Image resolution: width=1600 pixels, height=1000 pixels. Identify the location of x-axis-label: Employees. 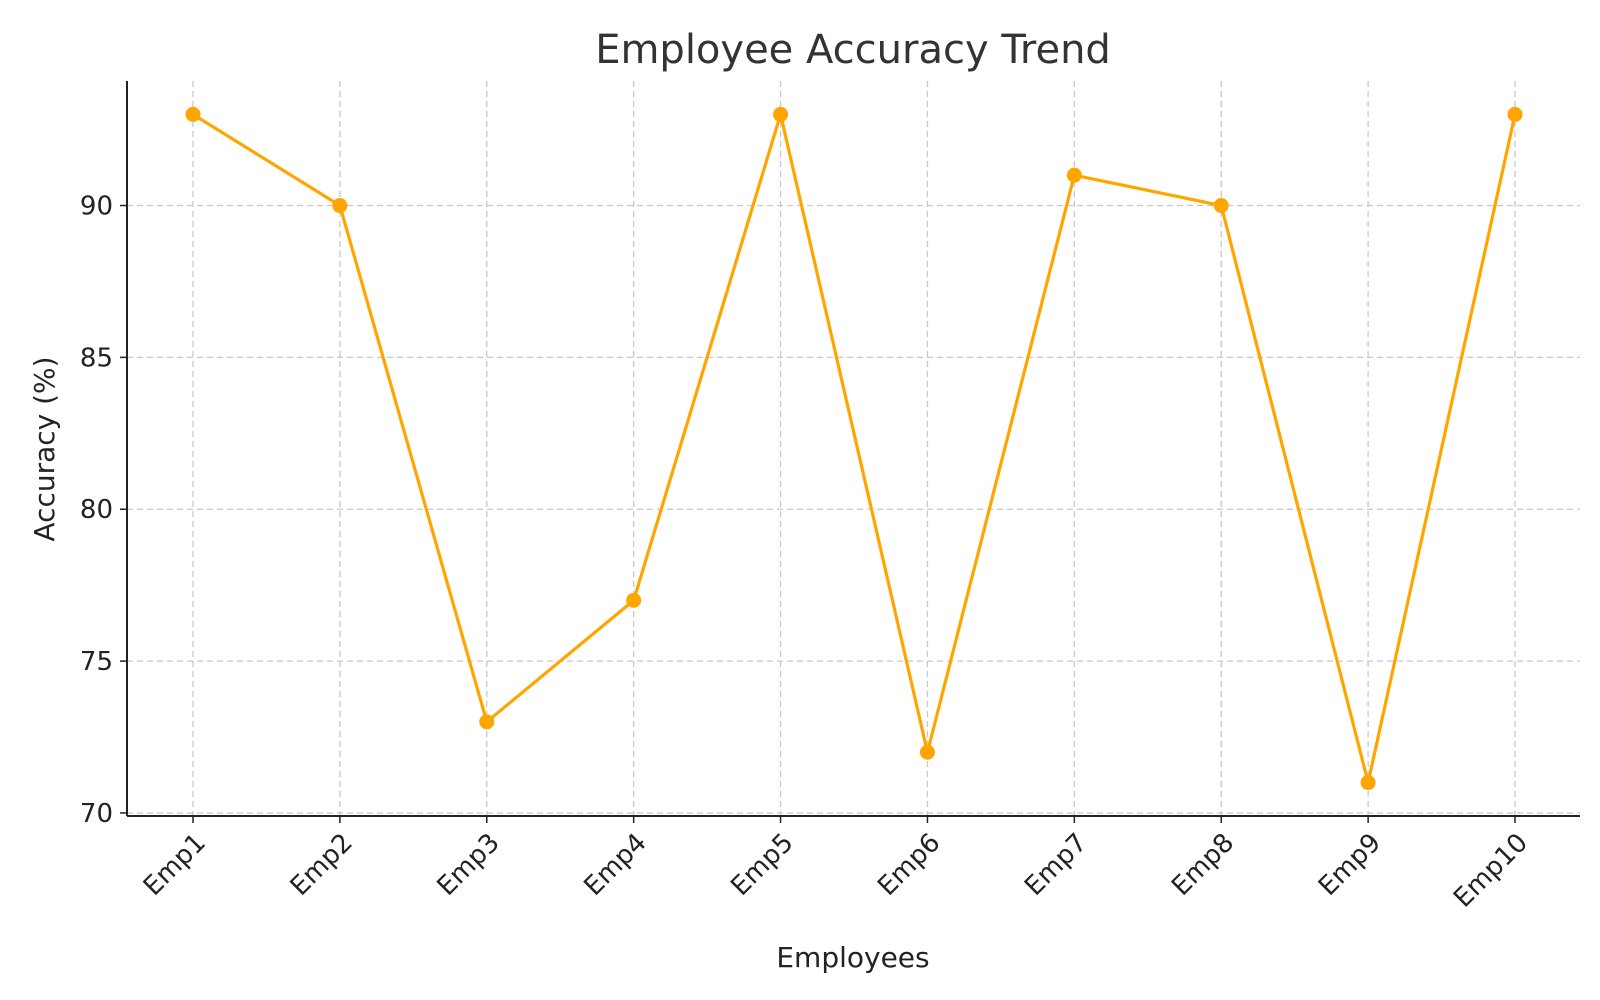
(852, 957).